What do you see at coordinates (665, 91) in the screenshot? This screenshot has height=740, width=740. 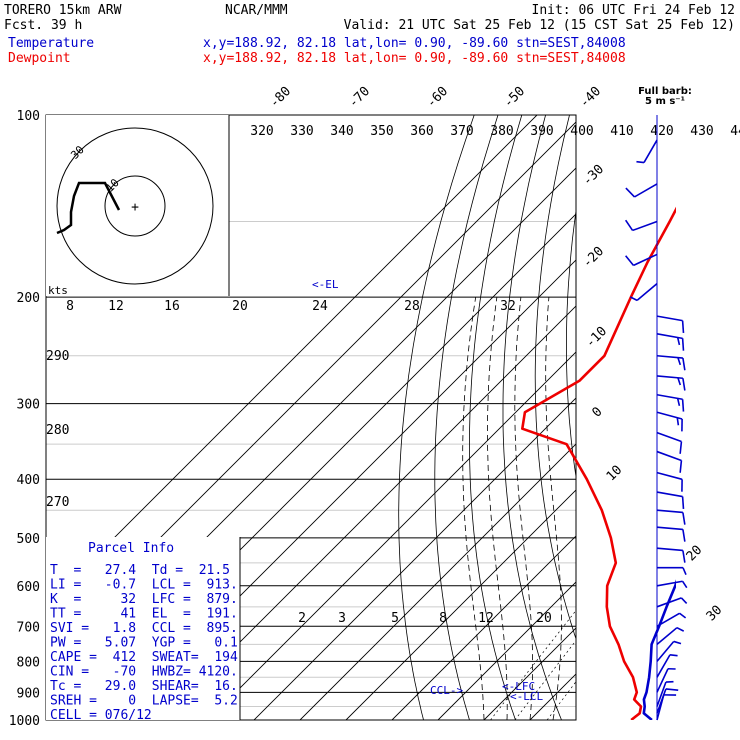 I see `barb-legend-title: Full barb:` at bounding box center [665, 91].